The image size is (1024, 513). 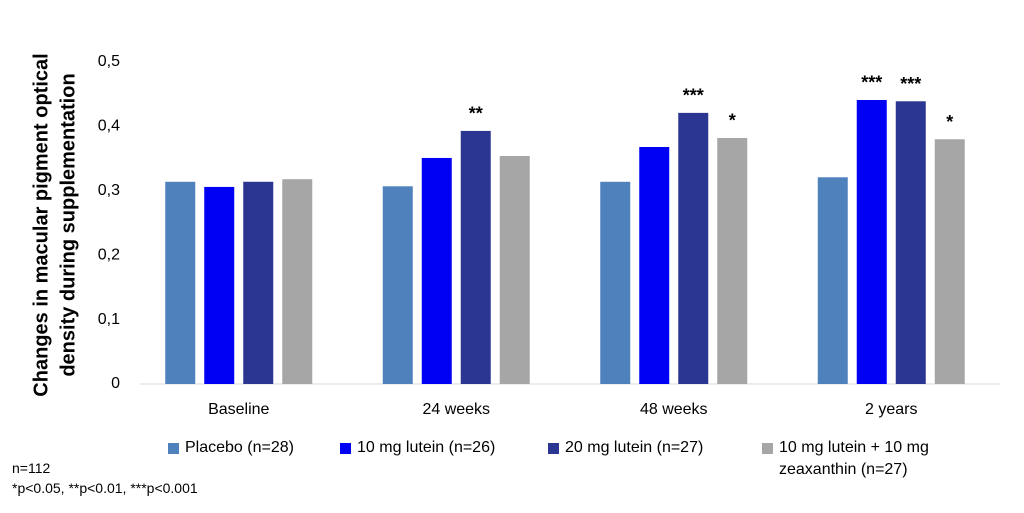 What do you see at coordinates (109, 126) in the screenshot?
I see `y-tick-label: 0,4` at bounding box center [109, 126].